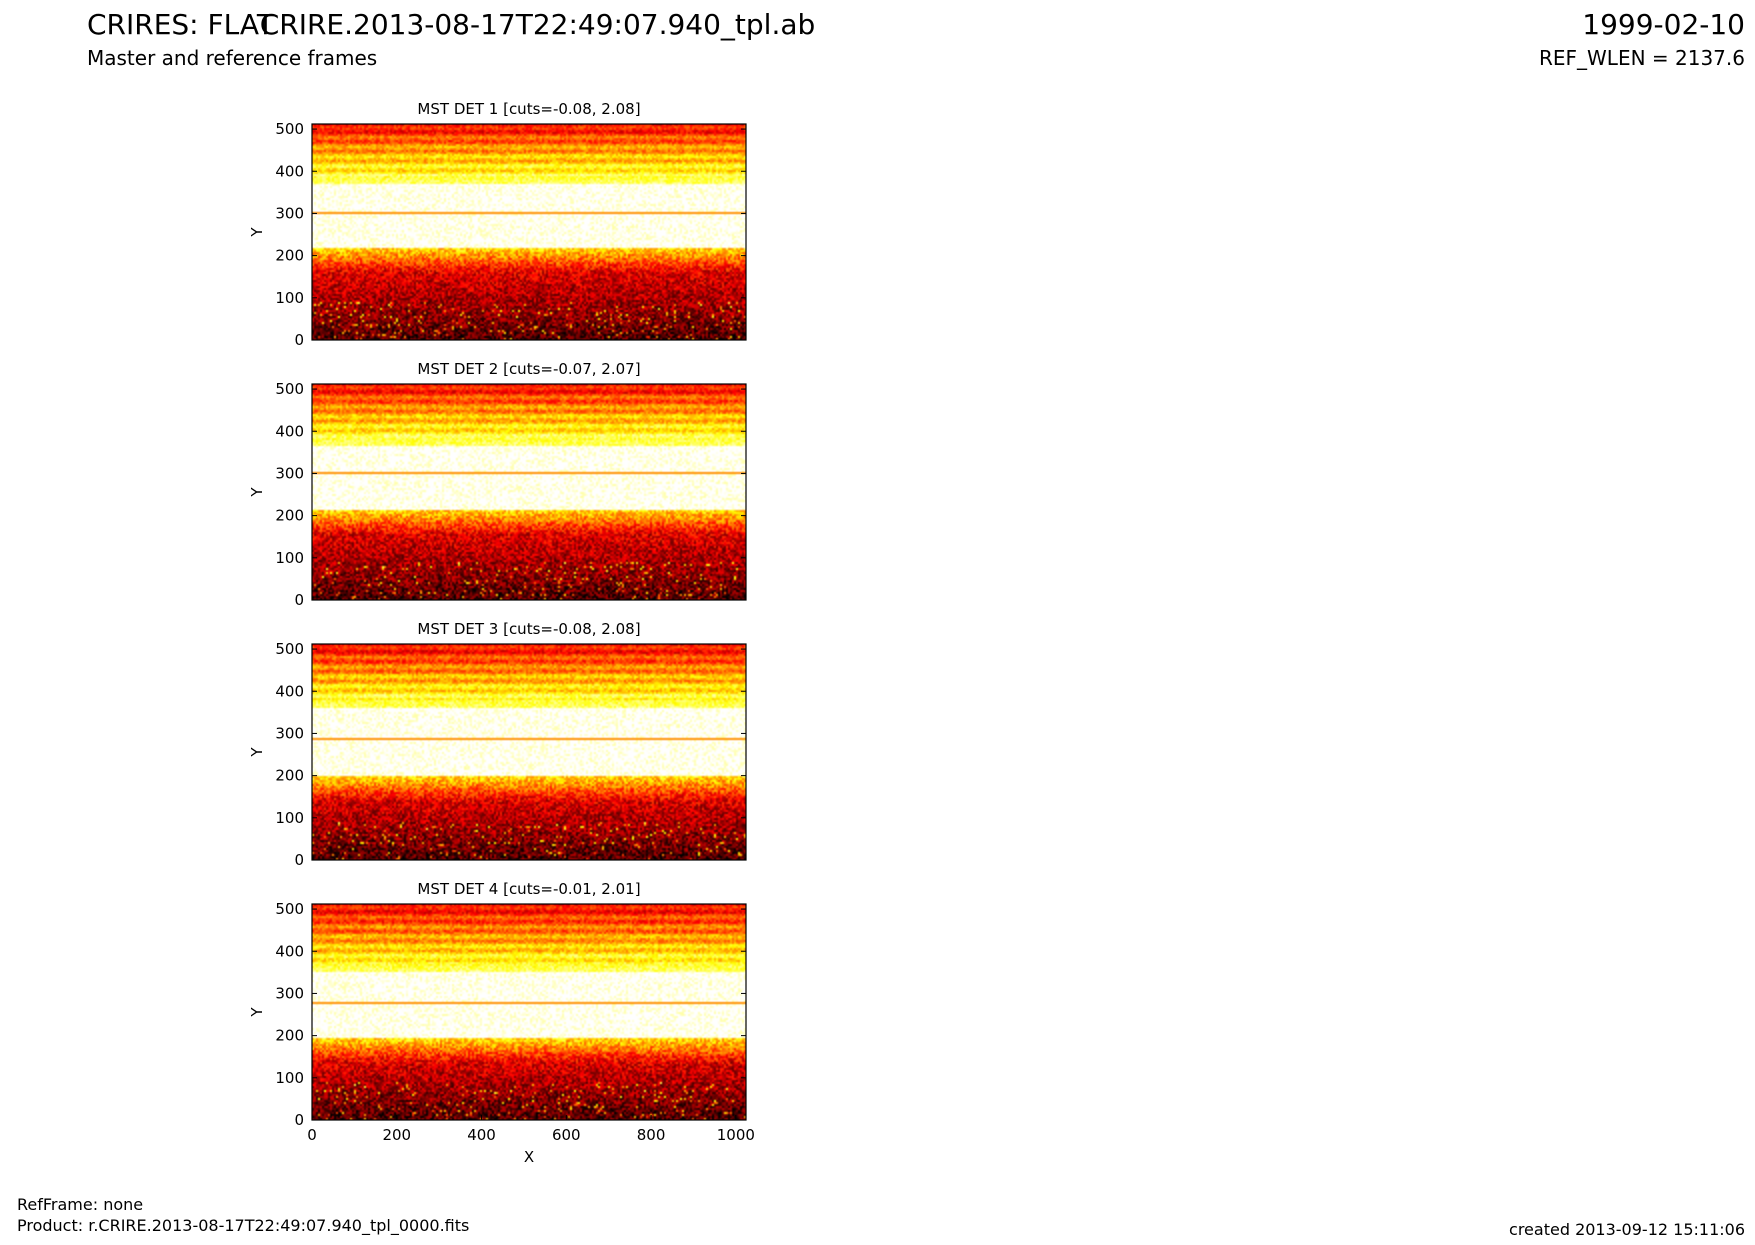  I want to click on panel-title: MST DET 2 [cuts=-0.07, 2.07], so click(528, 369).